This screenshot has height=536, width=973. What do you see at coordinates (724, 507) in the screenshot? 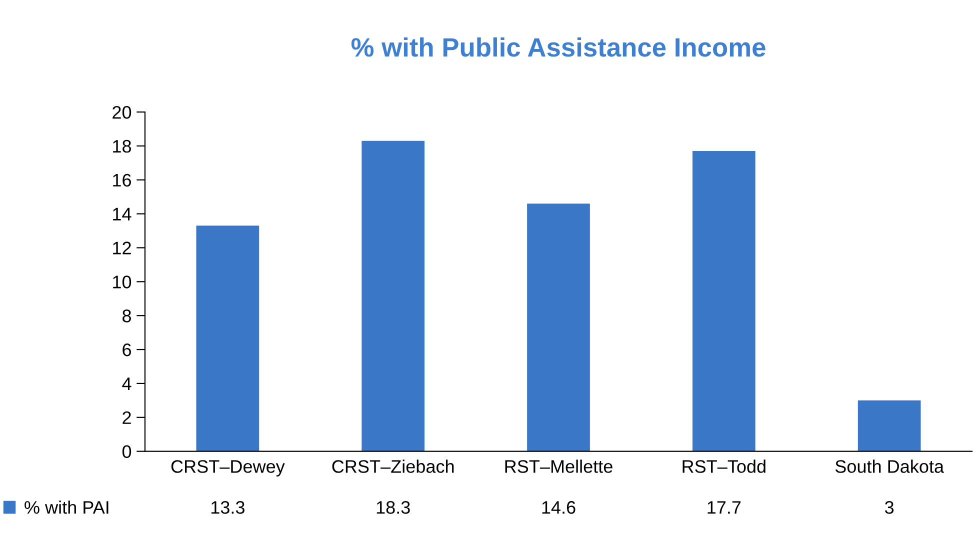
I see `data-label: 17.7` at bounding box center [724, 507].